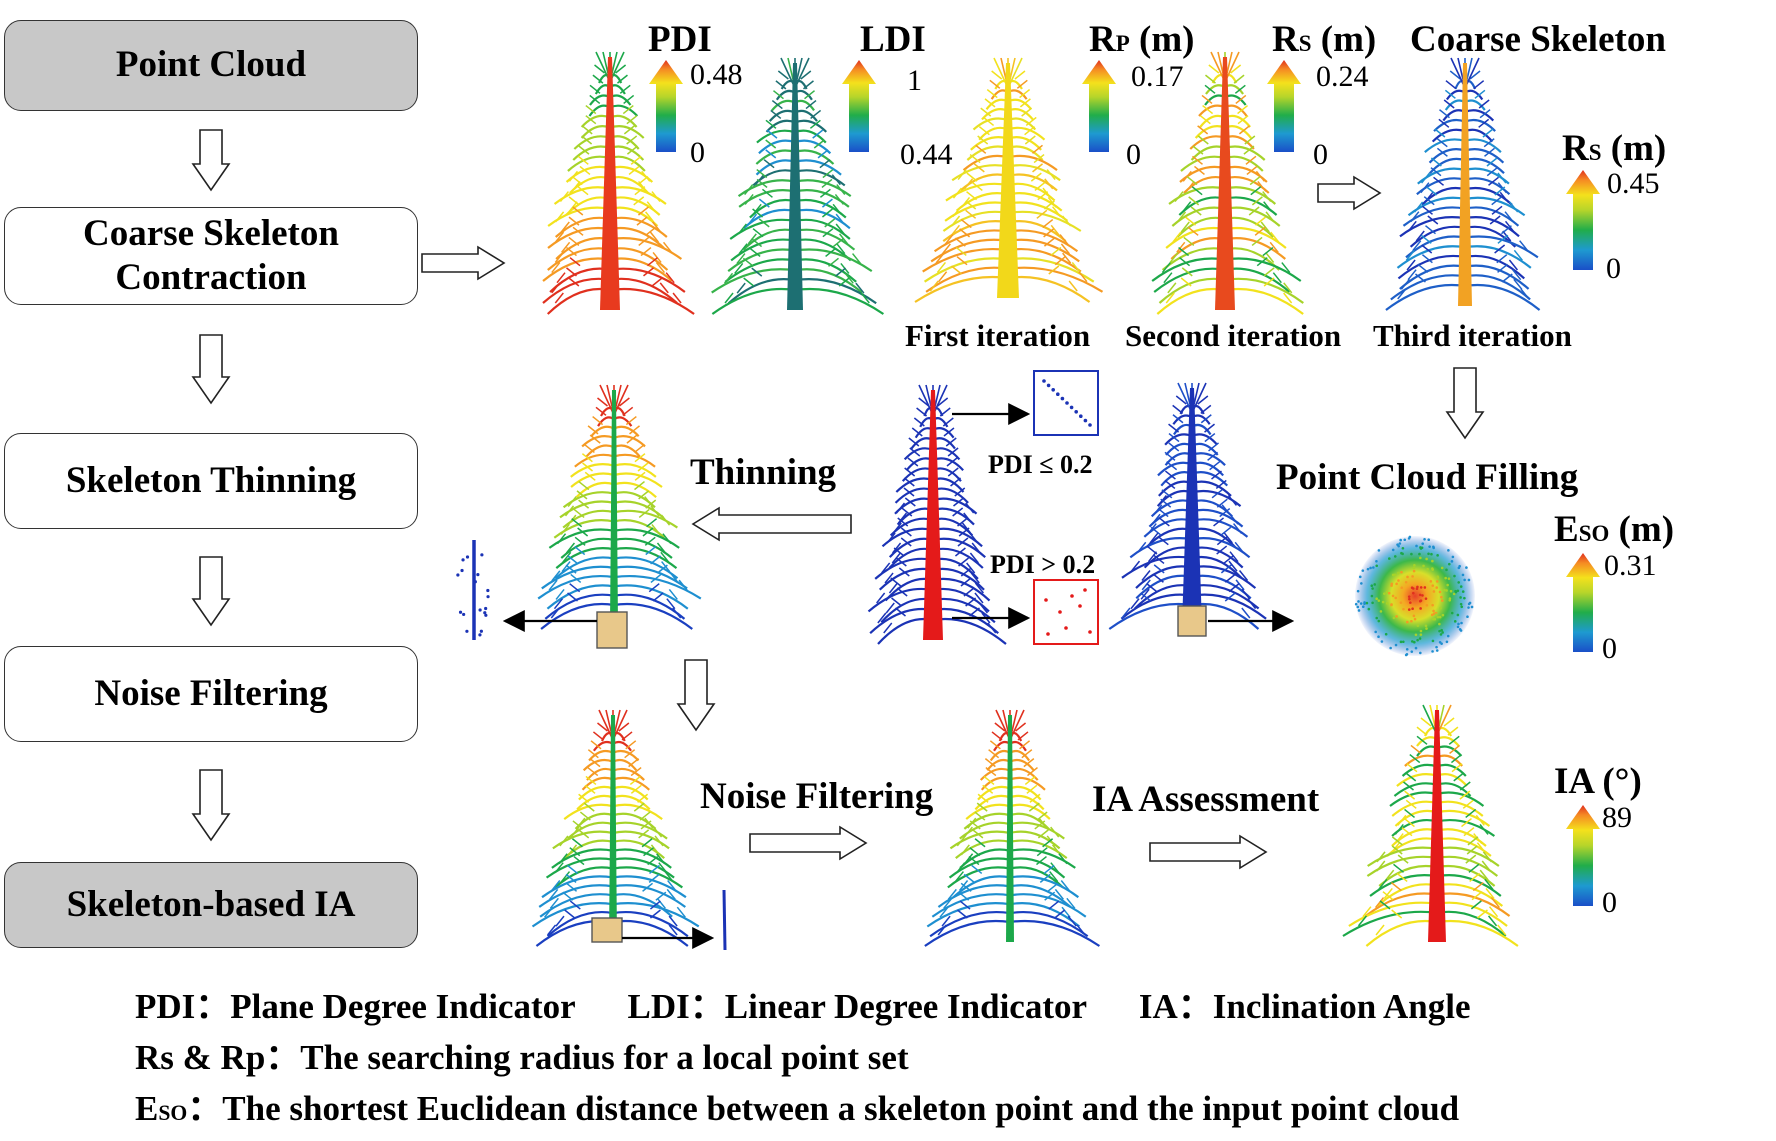  What do you see at coordinates (1414, 596) in the screenshot?
I see `eso-point-disk` at bounding box center [1414, 596].